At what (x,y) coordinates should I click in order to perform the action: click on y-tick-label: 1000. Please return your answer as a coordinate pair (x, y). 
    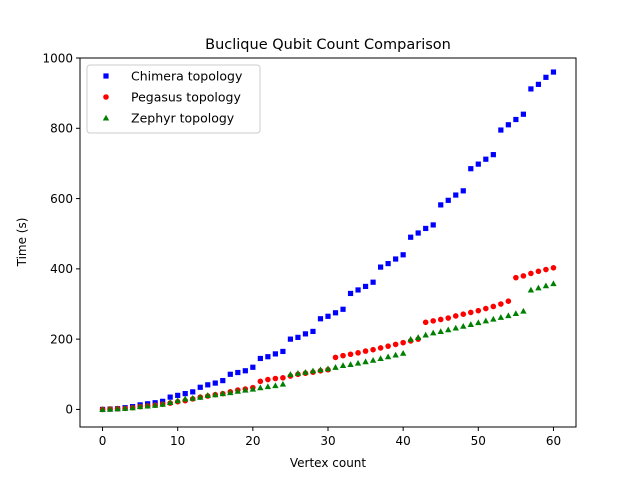
    Looking at the image, I should click on (57, 58).